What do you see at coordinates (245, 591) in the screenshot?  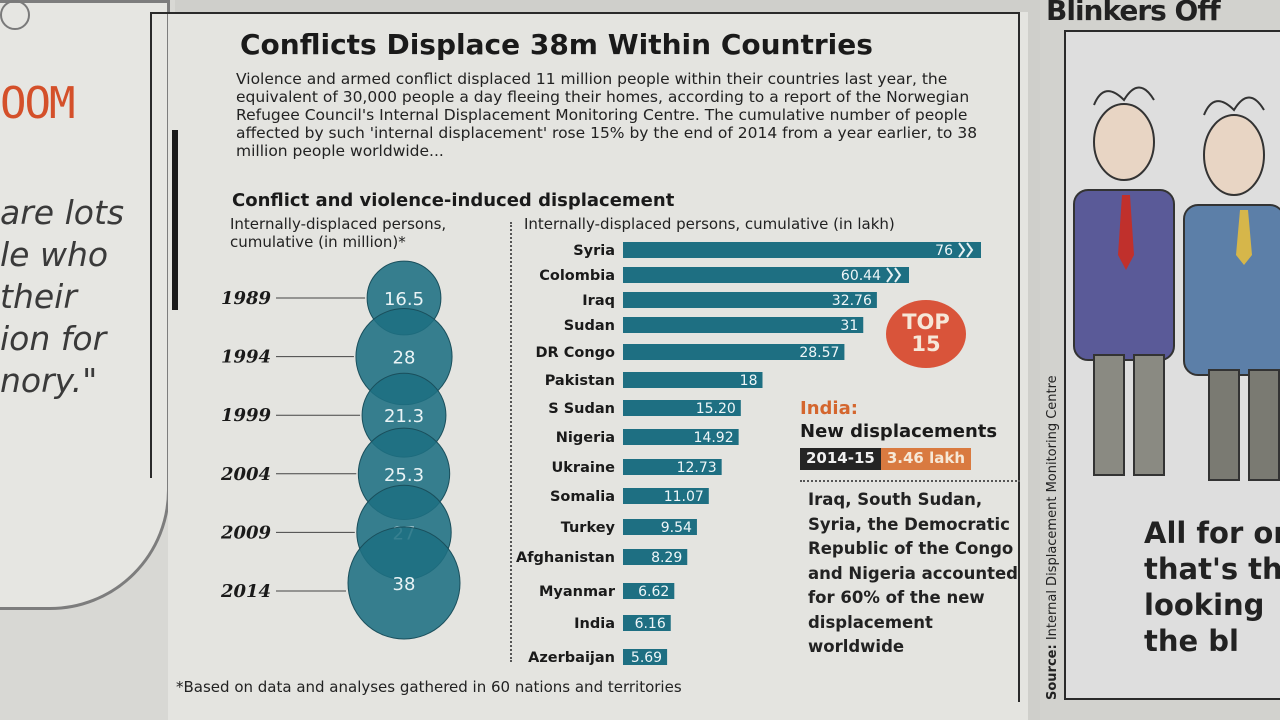 I see `year-label: 2014` at bounding box center [245, 591].